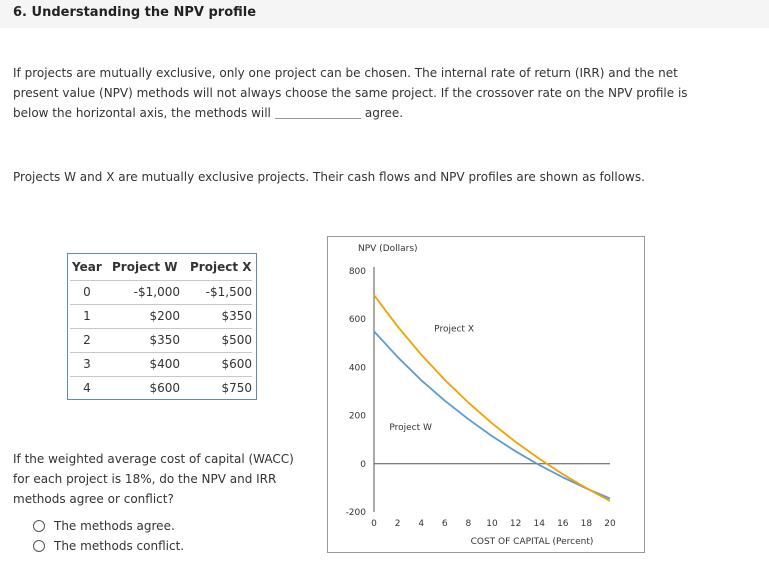  I want to click on section-heading-bar: 6. Understanding the NPV profile, so click(384, 14).